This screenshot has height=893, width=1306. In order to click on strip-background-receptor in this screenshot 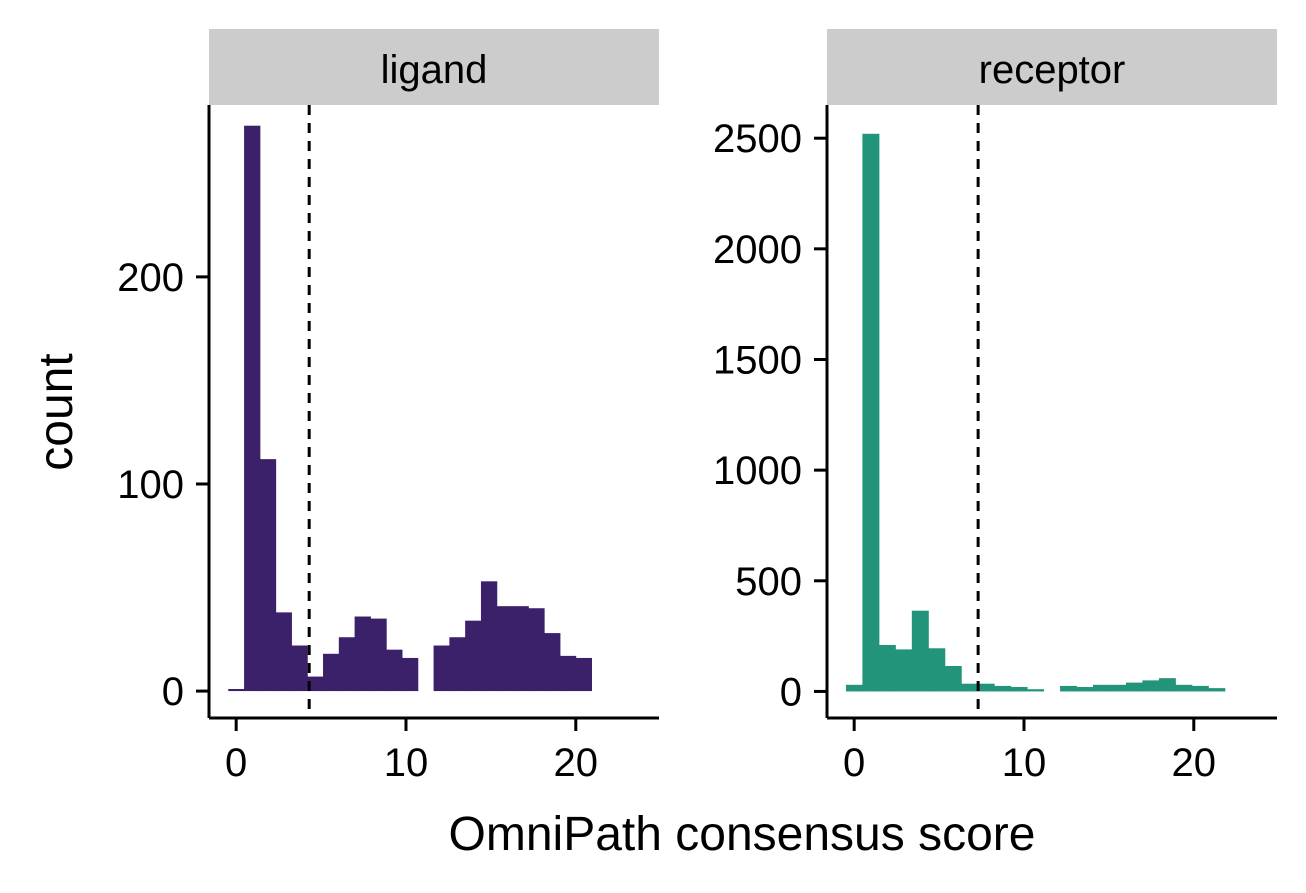, I will do `click(1052, 67)`.